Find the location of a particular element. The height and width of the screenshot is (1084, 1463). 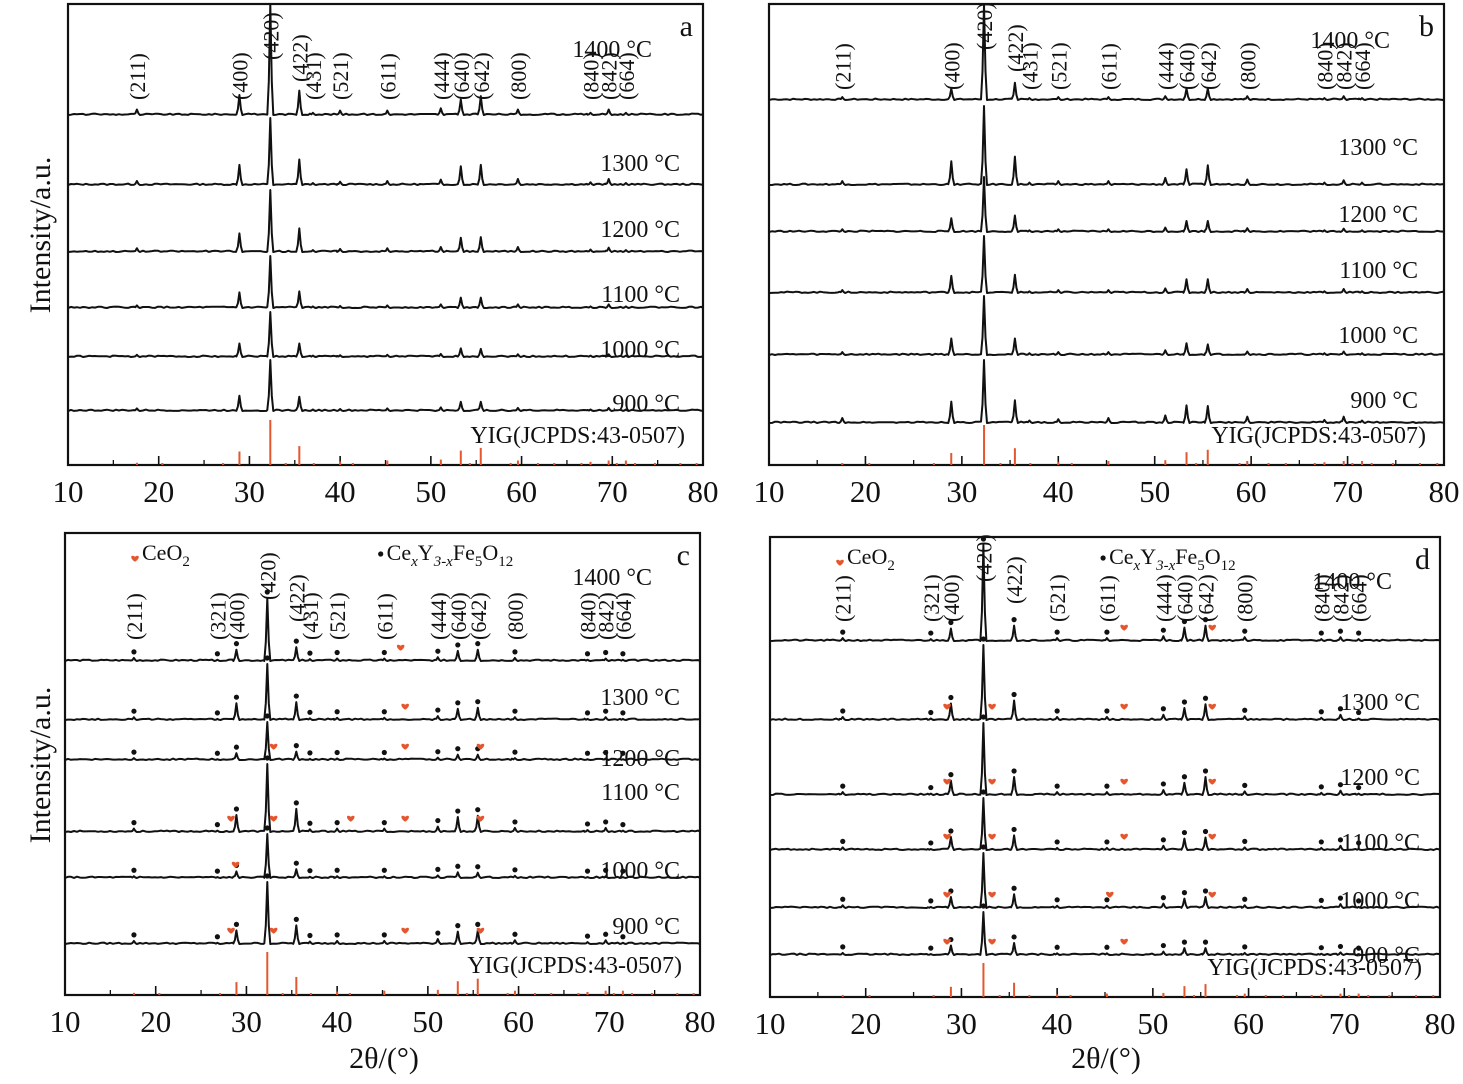

hkl-label: (321) is located at coordinates (217, 616).